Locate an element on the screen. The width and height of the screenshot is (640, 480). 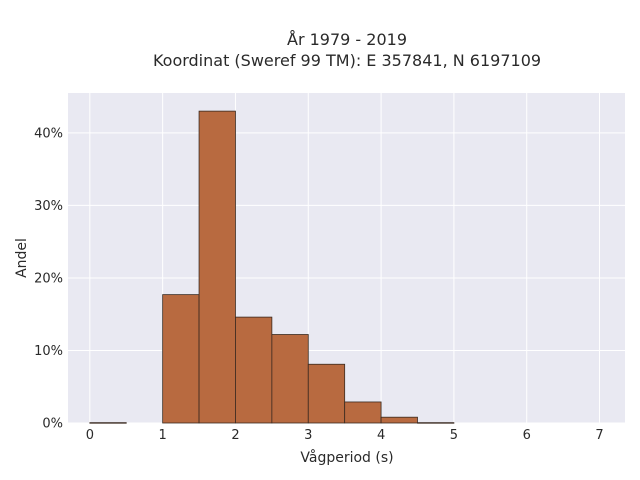
y-tick-label: 20% is located at coordinates (48, 278).